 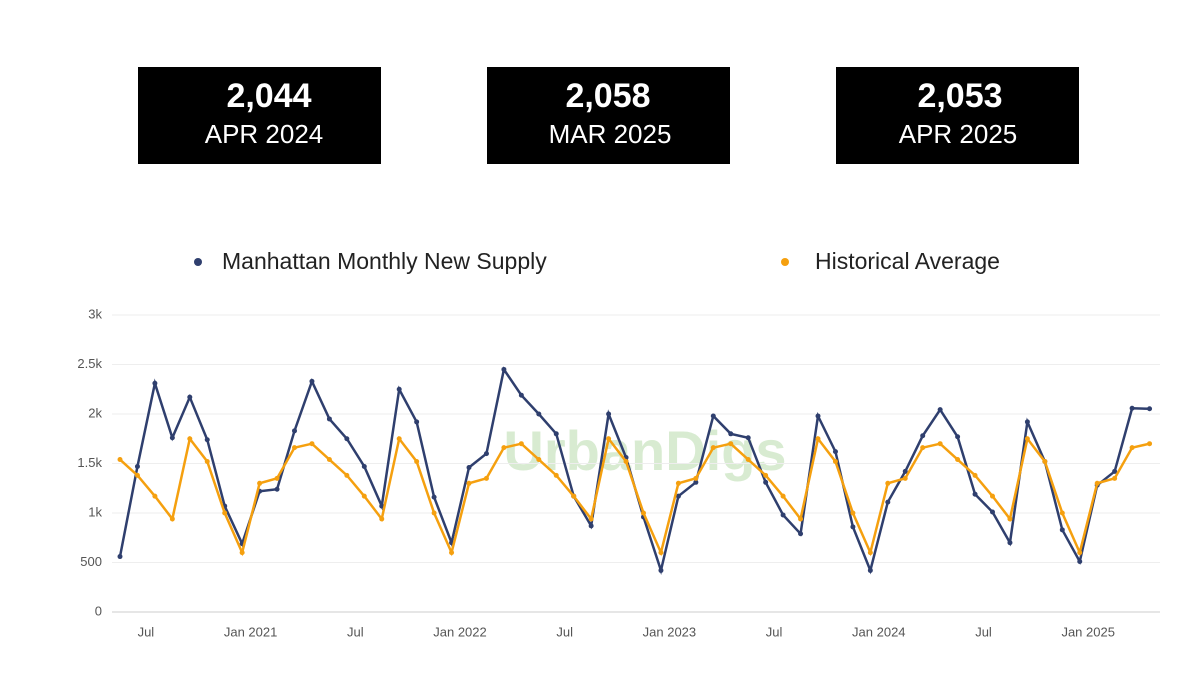 What do you see at coordinates (907, 261) in the screenshot?
I see `legend-label: Historical Average` at bounding box center [907, 261].